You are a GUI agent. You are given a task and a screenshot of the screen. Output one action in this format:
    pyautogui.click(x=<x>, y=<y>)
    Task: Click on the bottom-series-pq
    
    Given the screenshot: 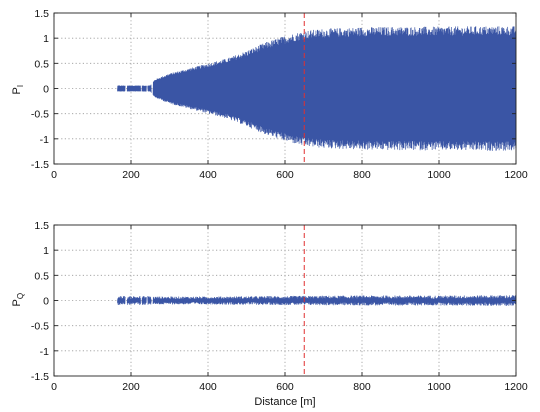 What is the action you would take?
    pyautogui.click(x=317, y=300)
    